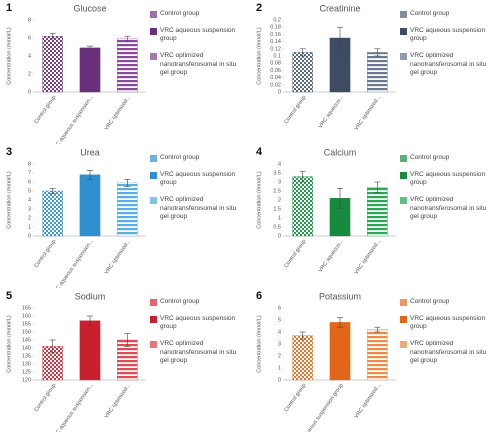 This screenshot has width=500, height=432. What do you see at coordinates (277, 56) in the screenshot?
I see `y-tick-label: 0.1` at bounding box center [277, 56].